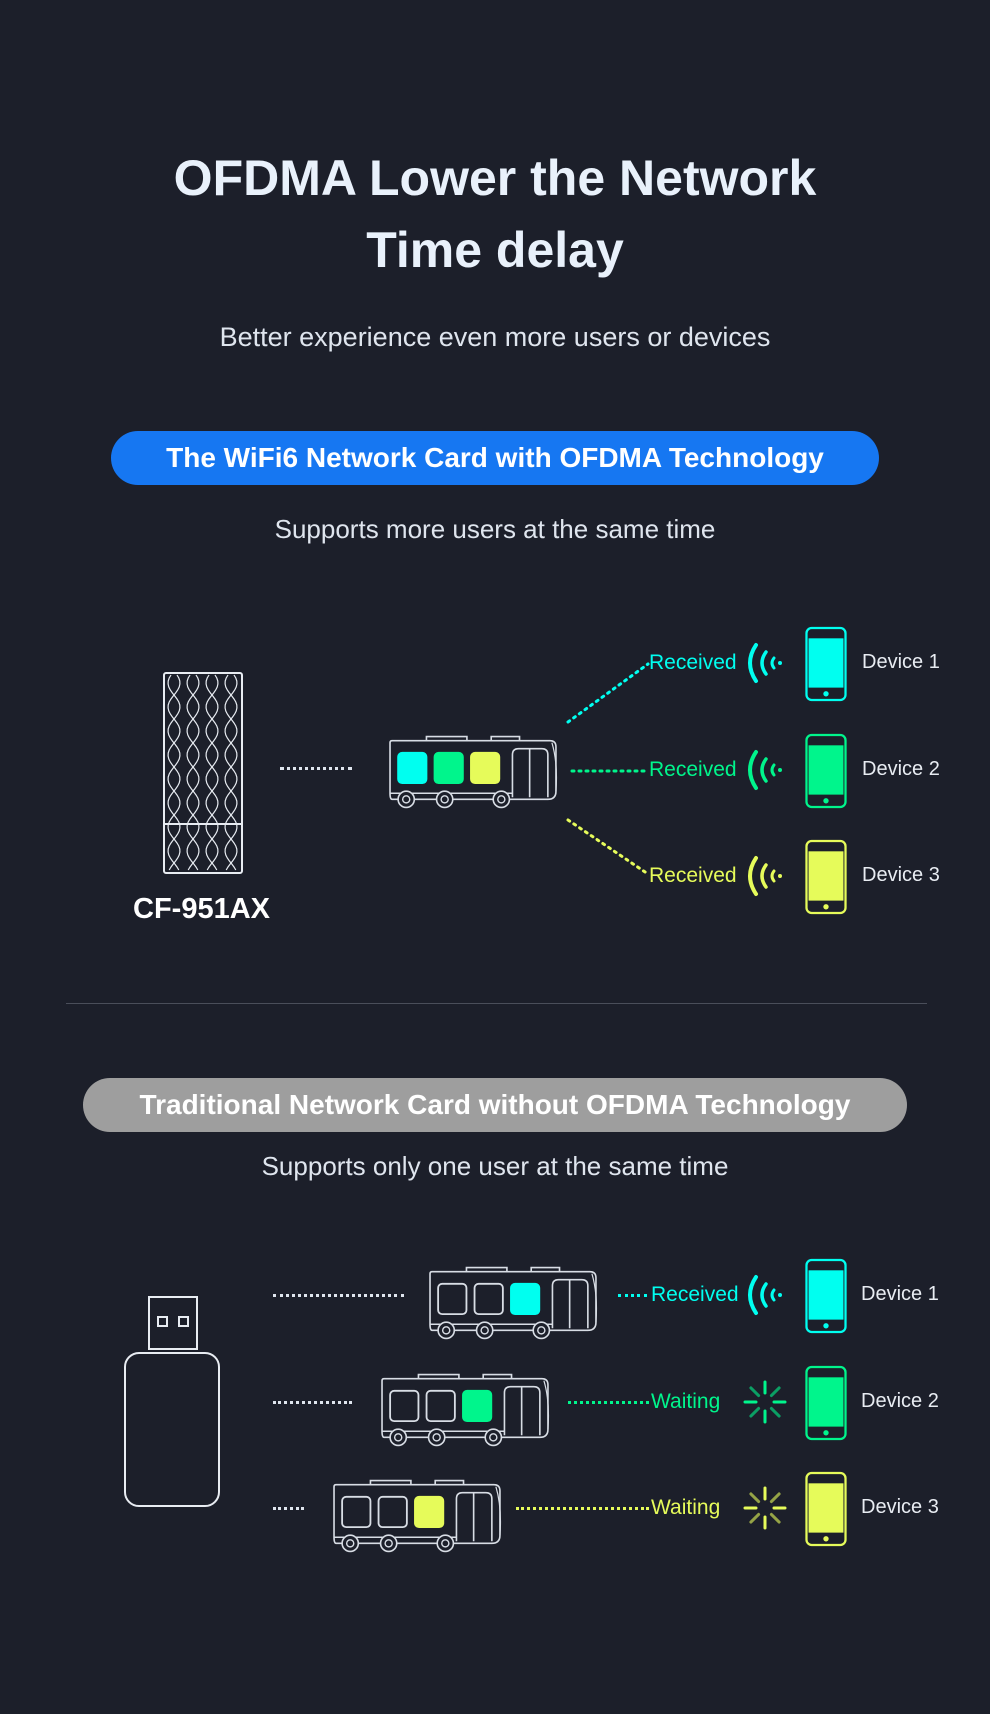  Describe the element at coordinates (608, 693) in the screenshot. I see `link-line-device1` at that location.